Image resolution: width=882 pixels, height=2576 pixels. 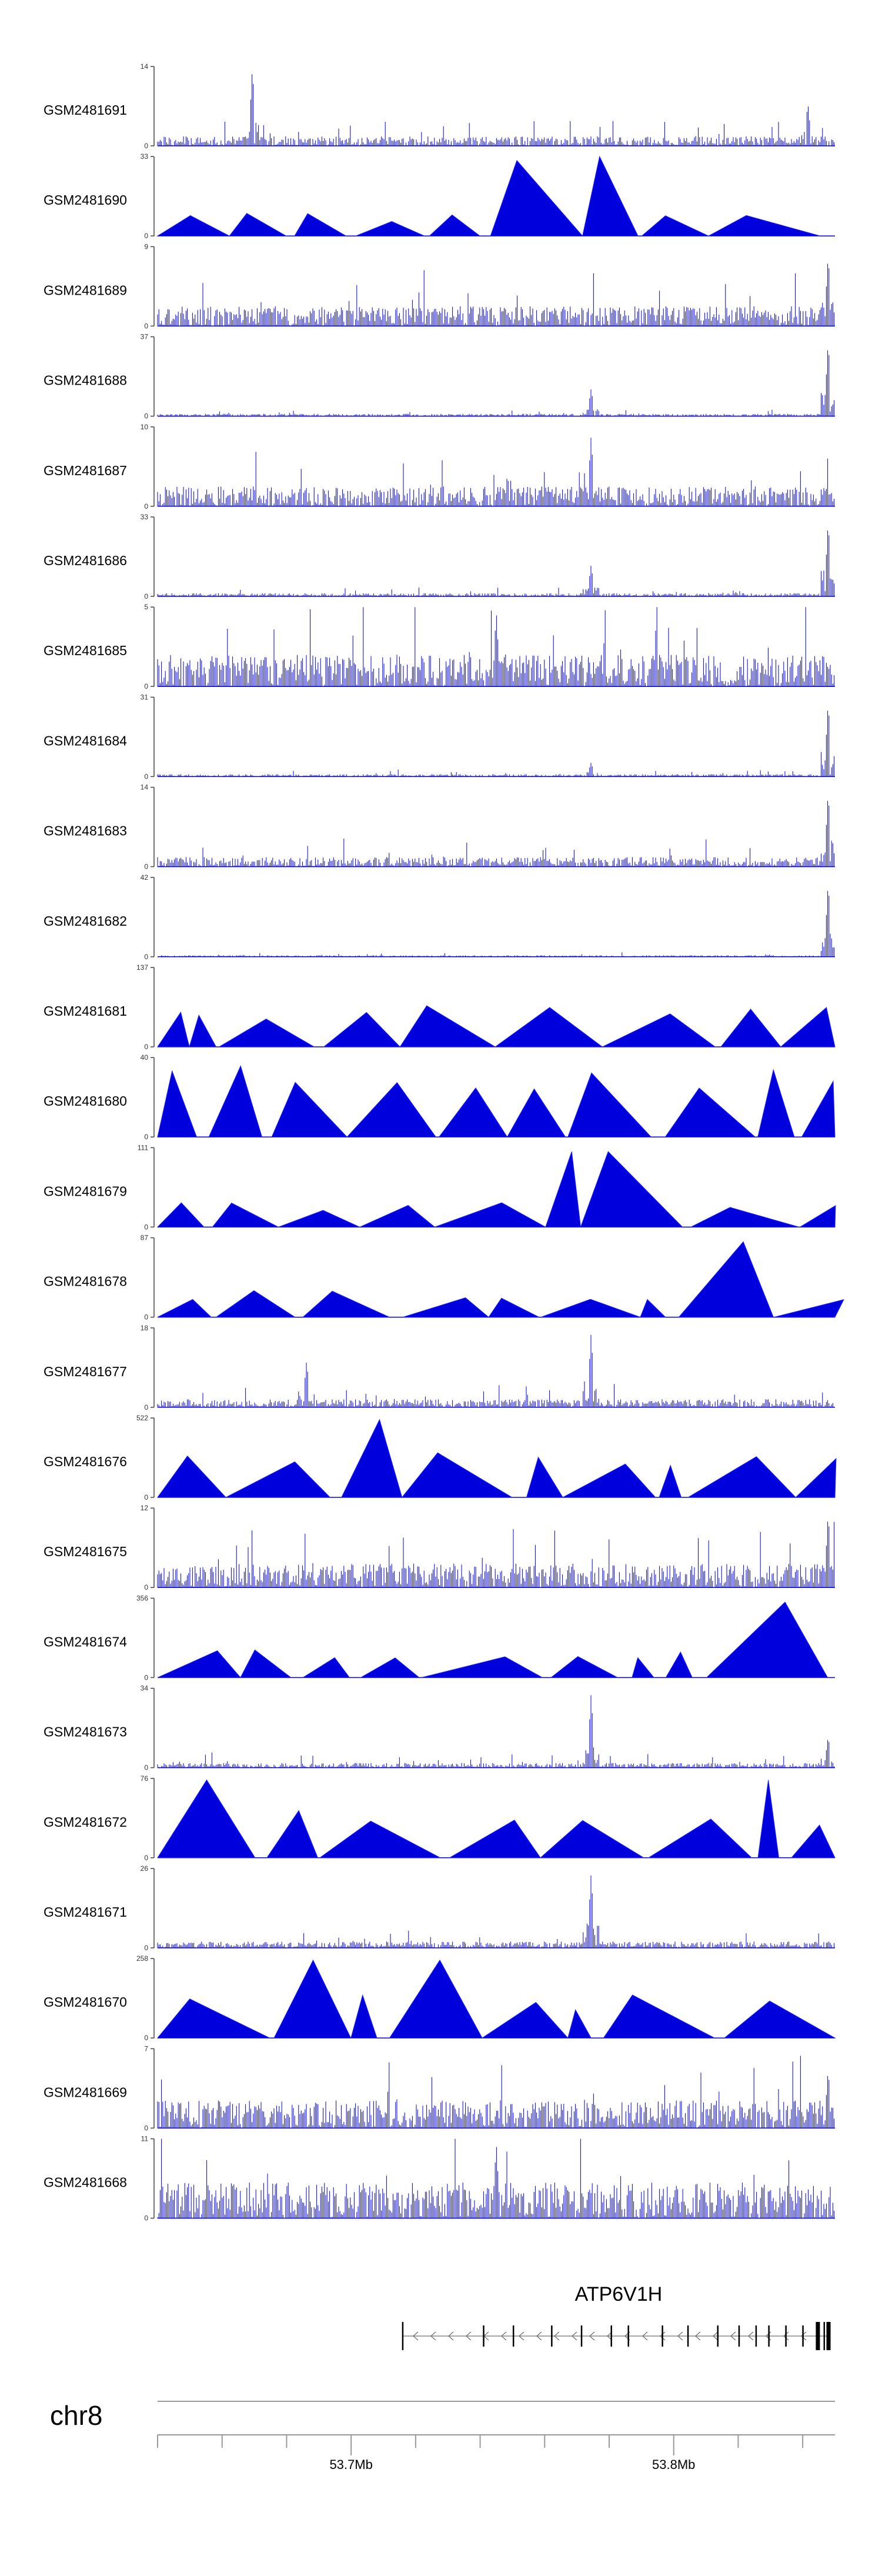 What do you see at coordinates (85, 650) in the screenshot?
I see `track-label: GSM2481685` at bounding box center [85, 650].